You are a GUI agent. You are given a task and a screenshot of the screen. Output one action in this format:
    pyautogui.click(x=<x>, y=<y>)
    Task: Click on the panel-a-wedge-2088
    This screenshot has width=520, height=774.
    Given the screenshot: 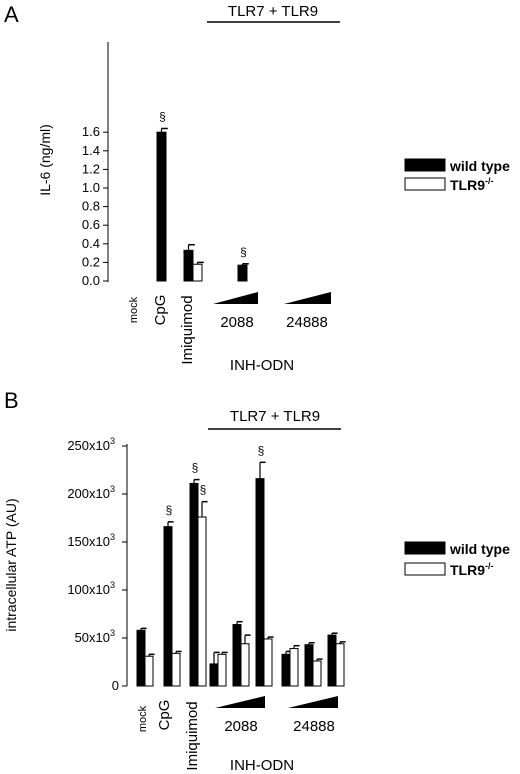 What is the action you would take?
    pyautogui.click(x=235, y=298)
    